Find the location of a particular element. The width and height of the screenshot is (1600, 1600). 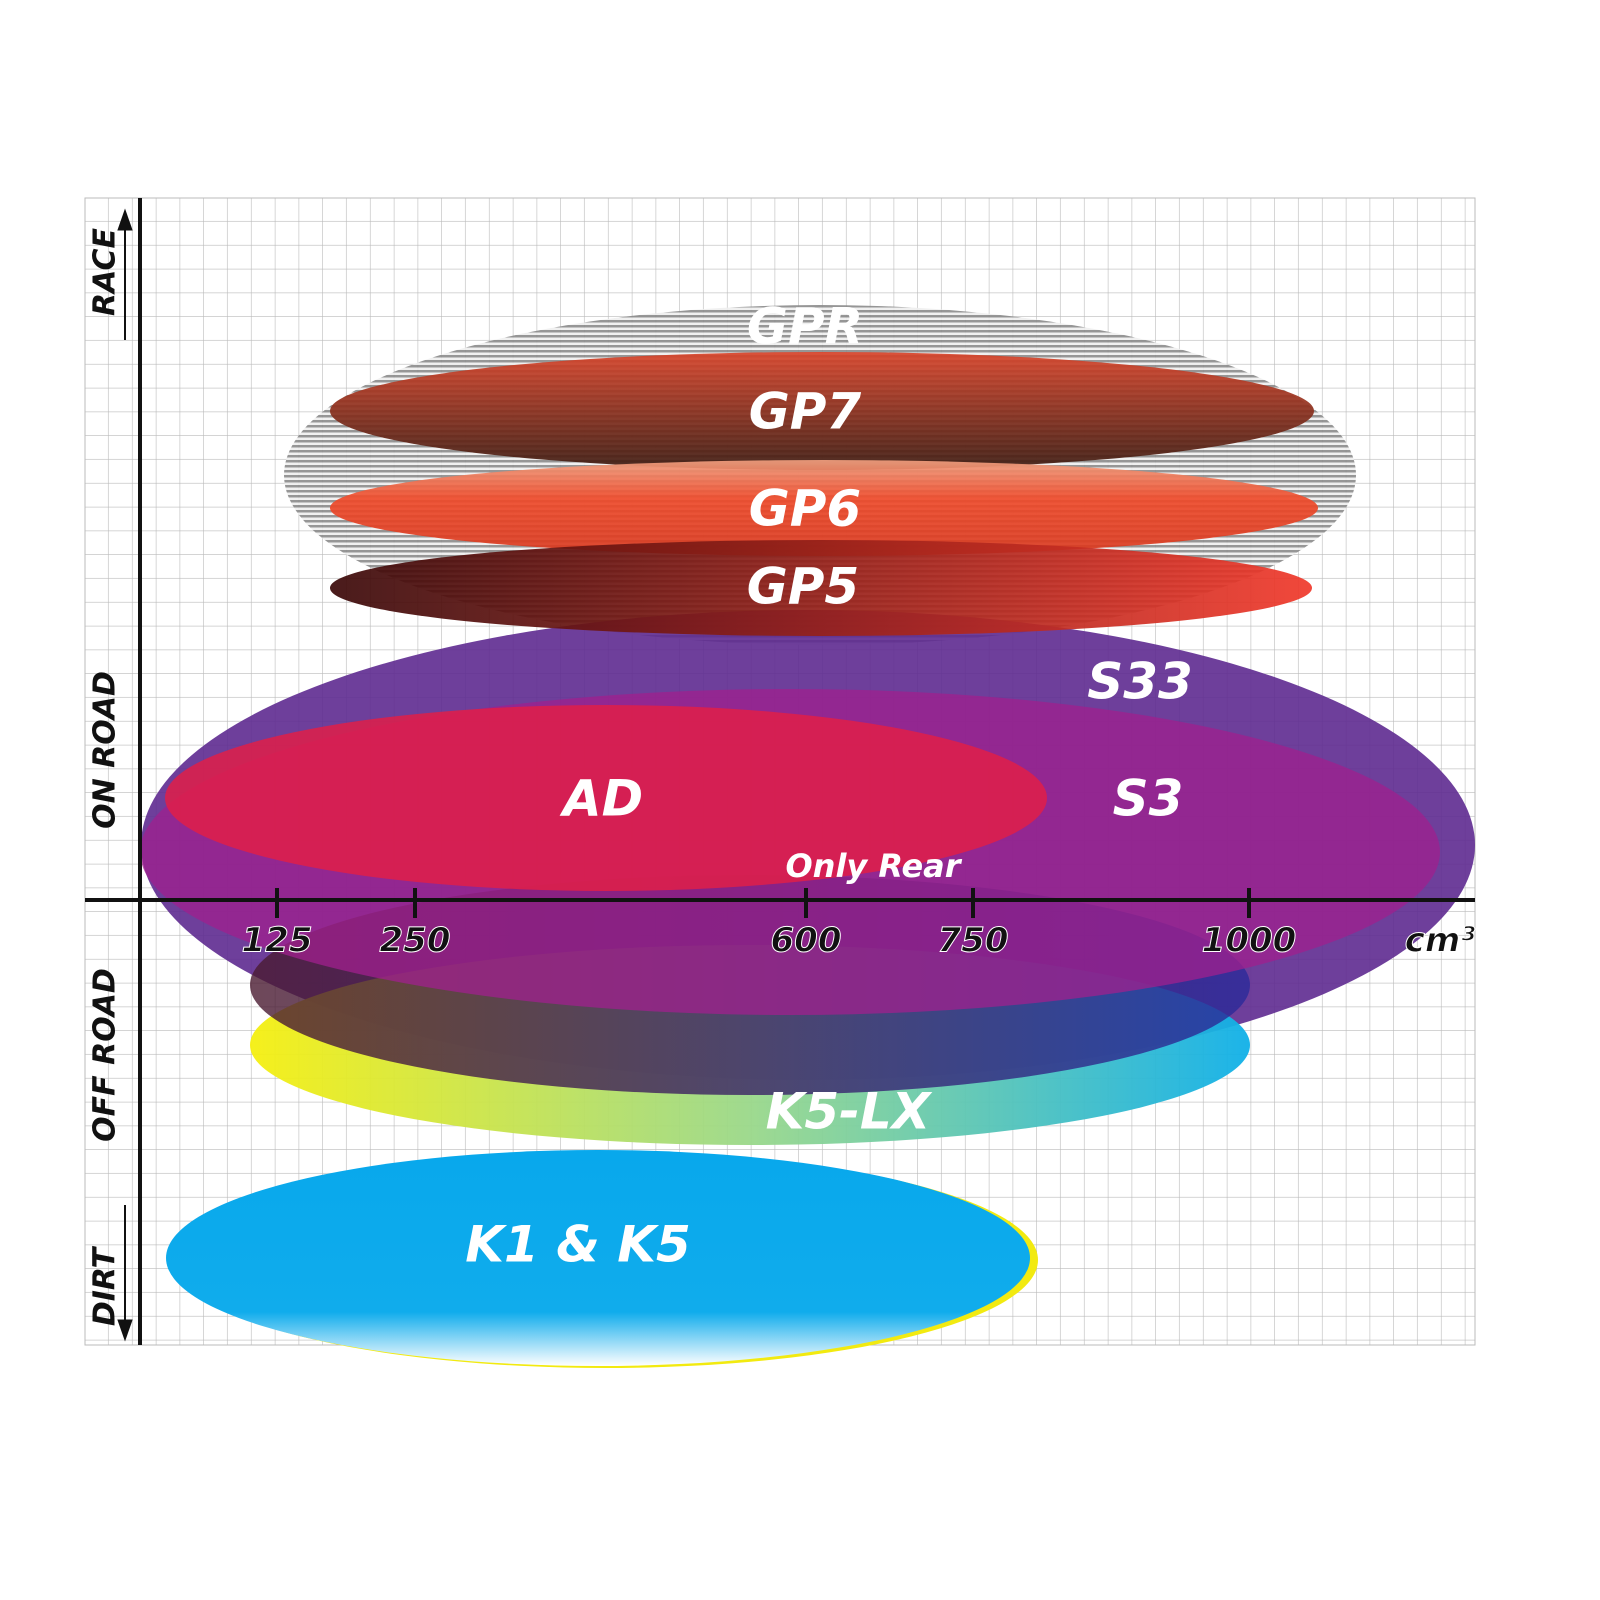

product-label: S33 is located at coordinates (1140, 682).